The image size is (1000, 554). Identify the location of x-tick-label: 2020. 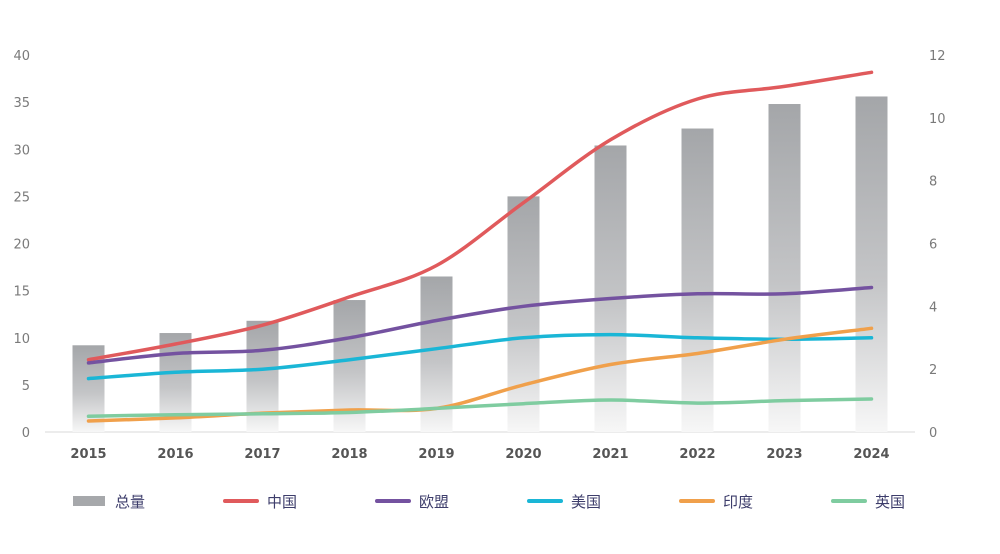
(523, 454).